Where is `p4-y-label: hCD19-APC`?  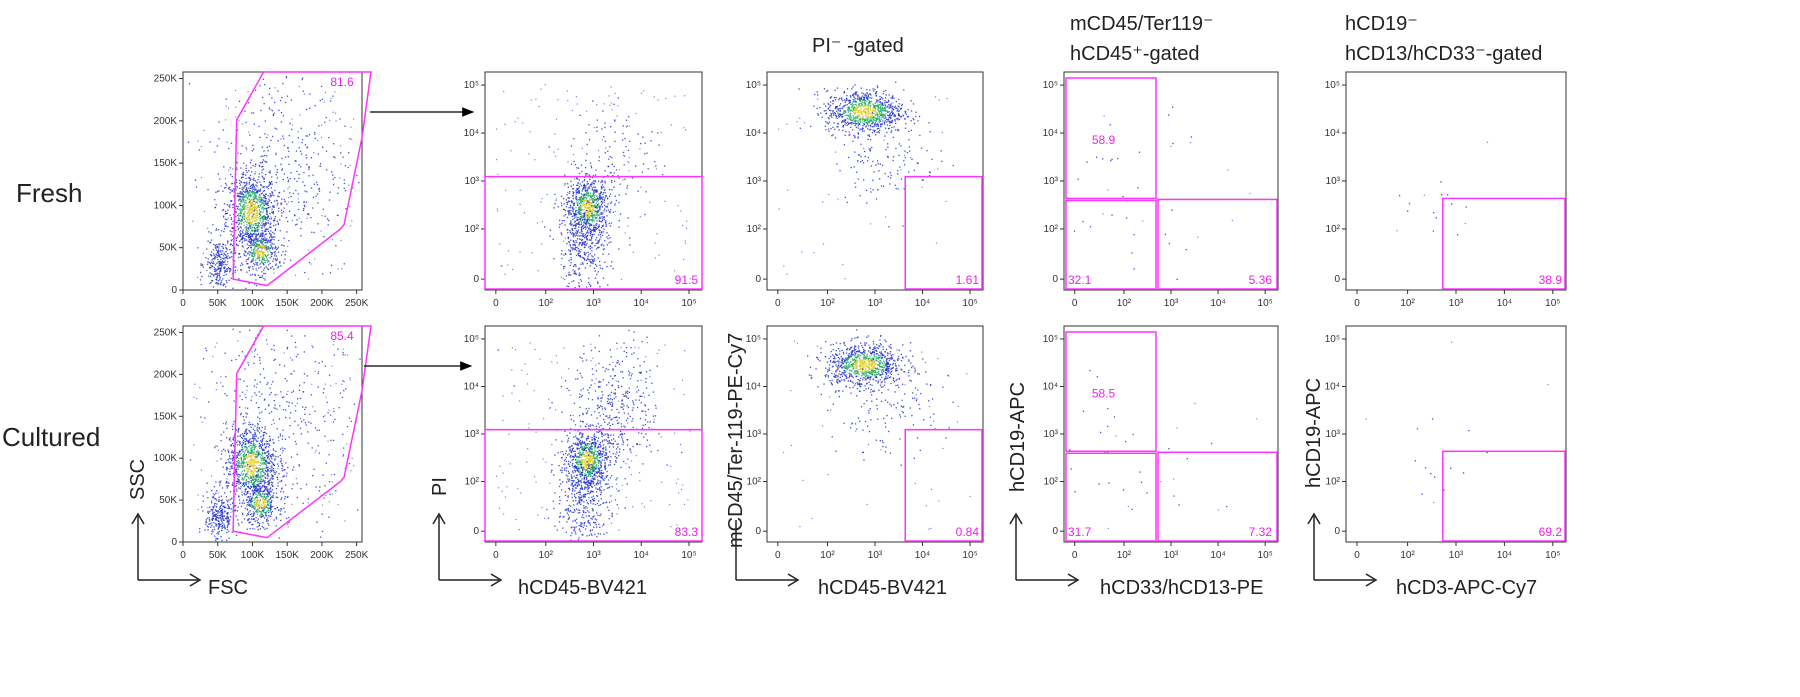 p4-y-label: hCD19-APC is located at coordinates (1018, 437).